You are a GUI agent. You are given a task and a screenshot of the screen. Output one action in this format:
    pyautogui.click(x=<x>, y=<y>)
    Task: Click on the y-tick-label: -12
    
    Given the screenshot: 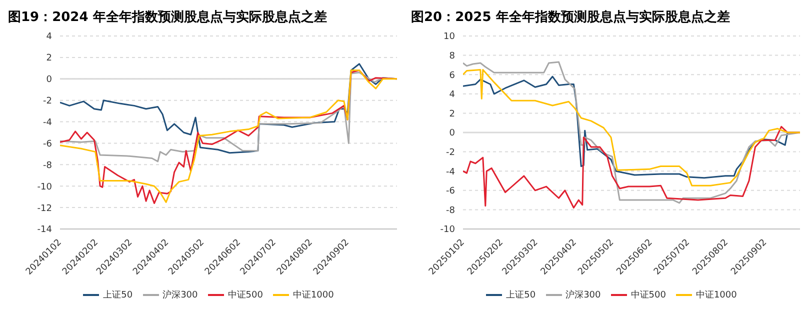 What is the action you would take?
    pyautogui.click(x=44, y=209)
    